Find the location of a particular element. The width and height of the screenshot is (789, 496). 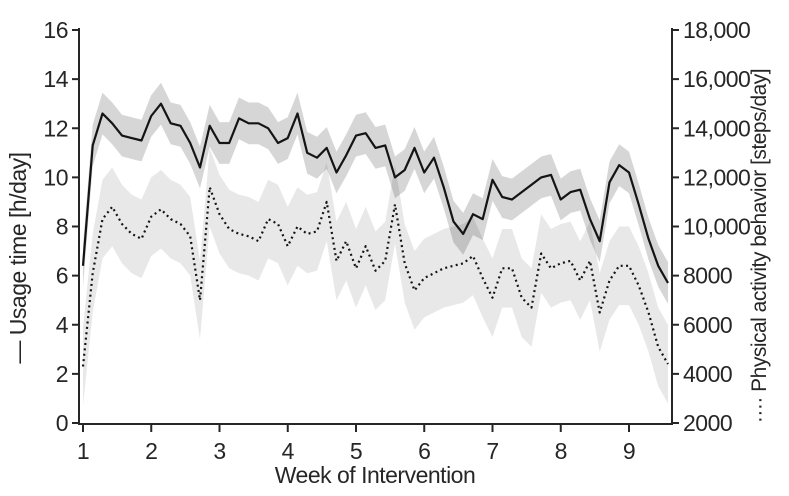

right-tick-label: 4000 is located at coordinates (707, 374).